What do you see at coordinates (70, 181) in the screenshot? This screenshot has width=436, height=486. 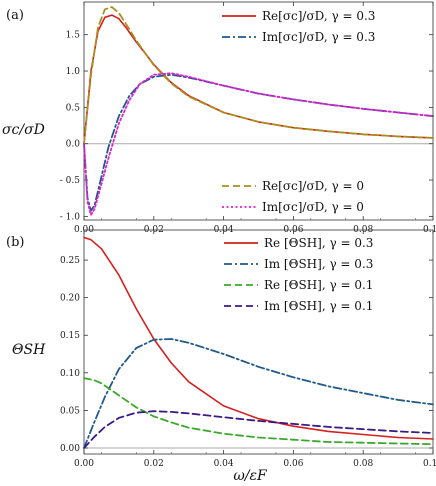 I see `panel-a-ytick-label: - 0.5` at bounding box center [70, 181].